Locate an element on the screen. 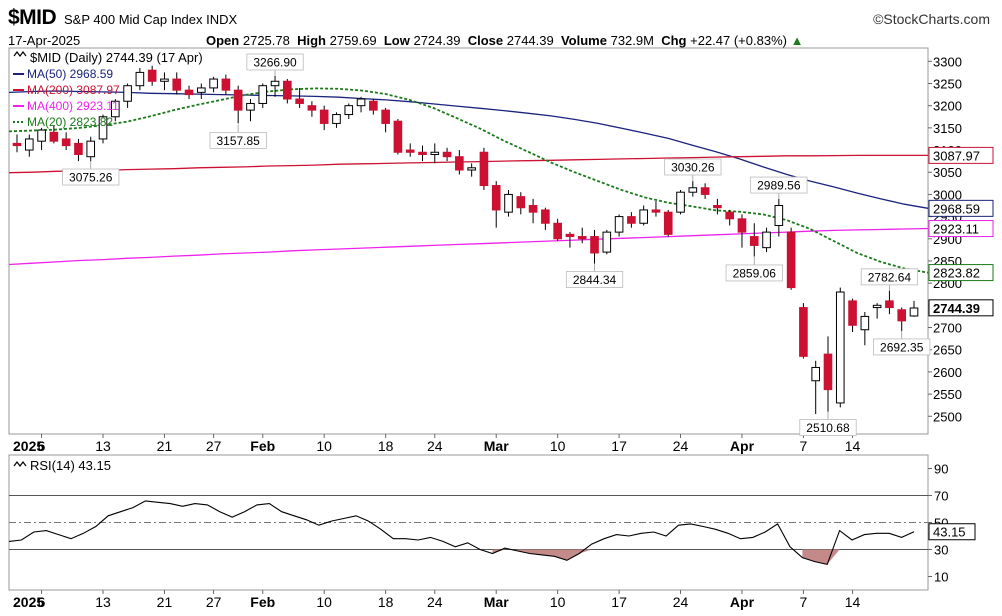 The width and height of the screenshot is (1002, 616). price-x-tick-label: Feb is located at coordinates (262, 446).